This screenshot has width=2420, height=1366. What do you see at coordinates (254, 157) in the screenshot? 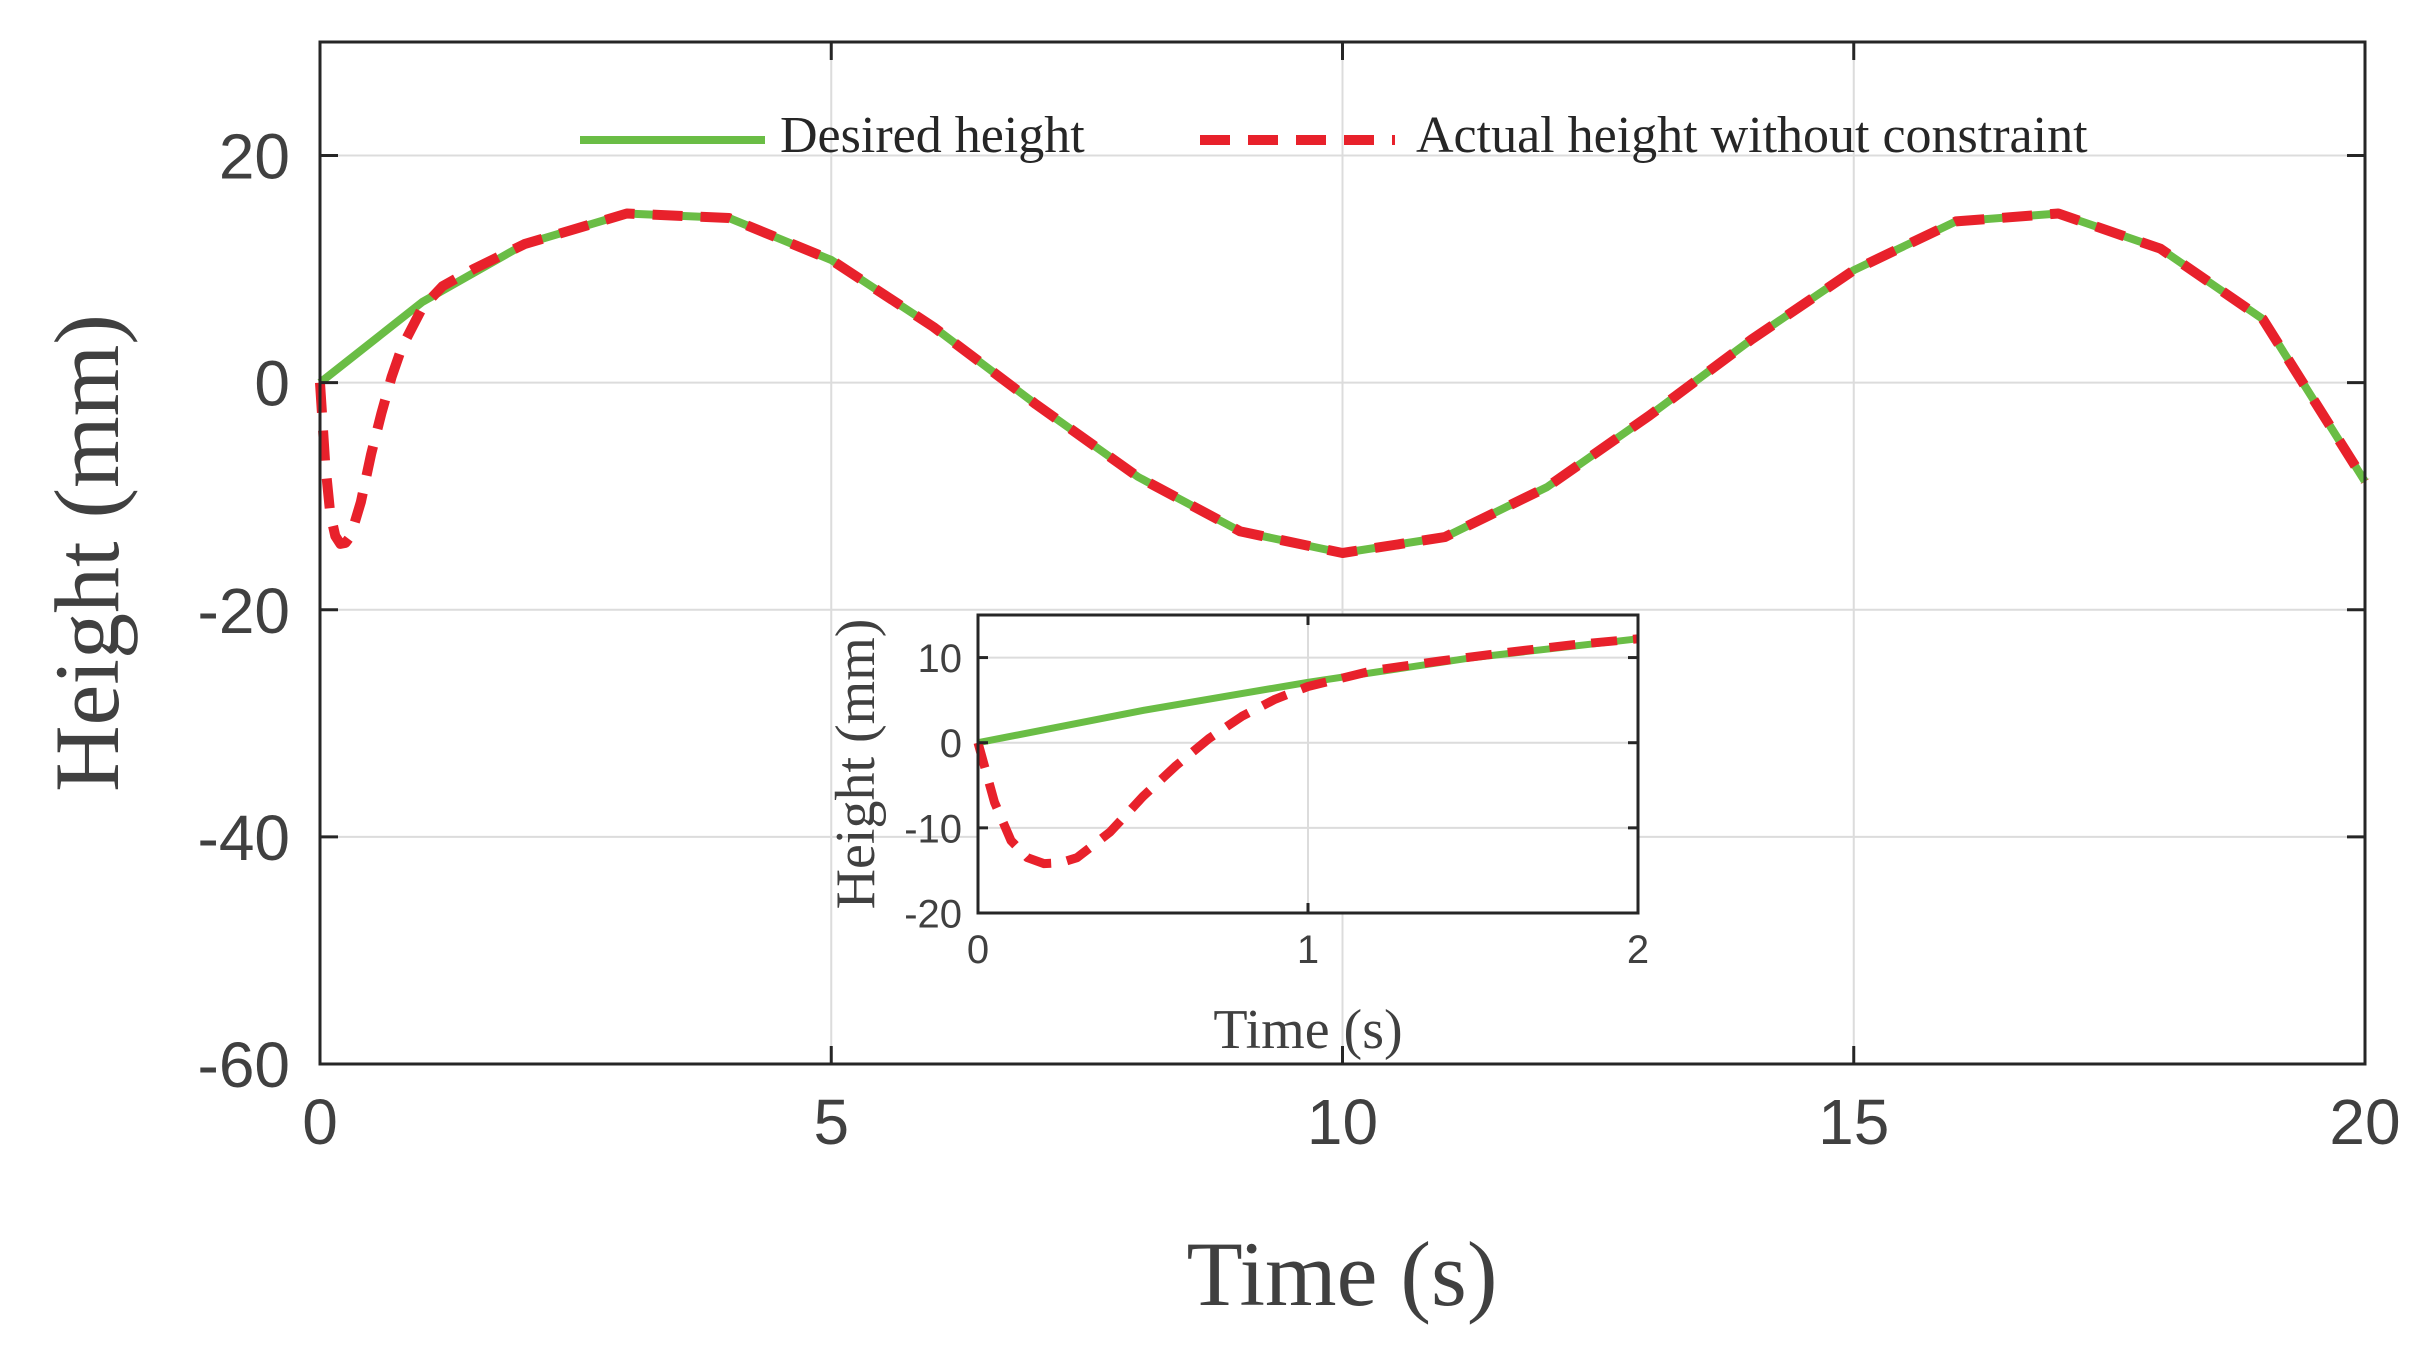
I see `y-tick-label: 20` at bounding box center [254, 157].